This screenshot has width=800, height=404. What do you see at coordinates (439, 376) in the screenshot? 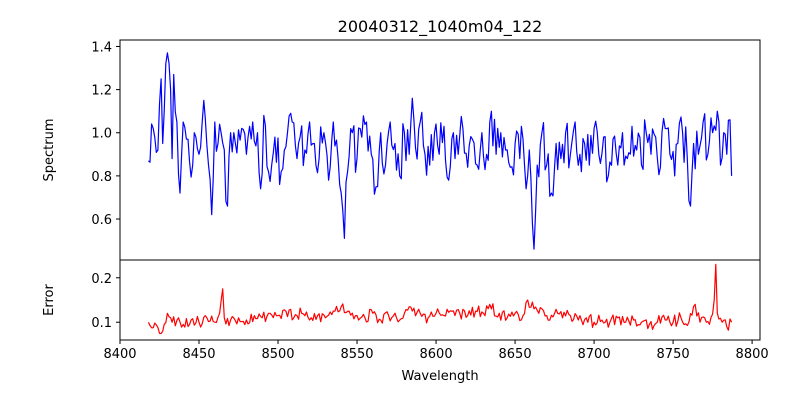
I see `error-xlabel: Wavelength` at bounding box center [439, 376].